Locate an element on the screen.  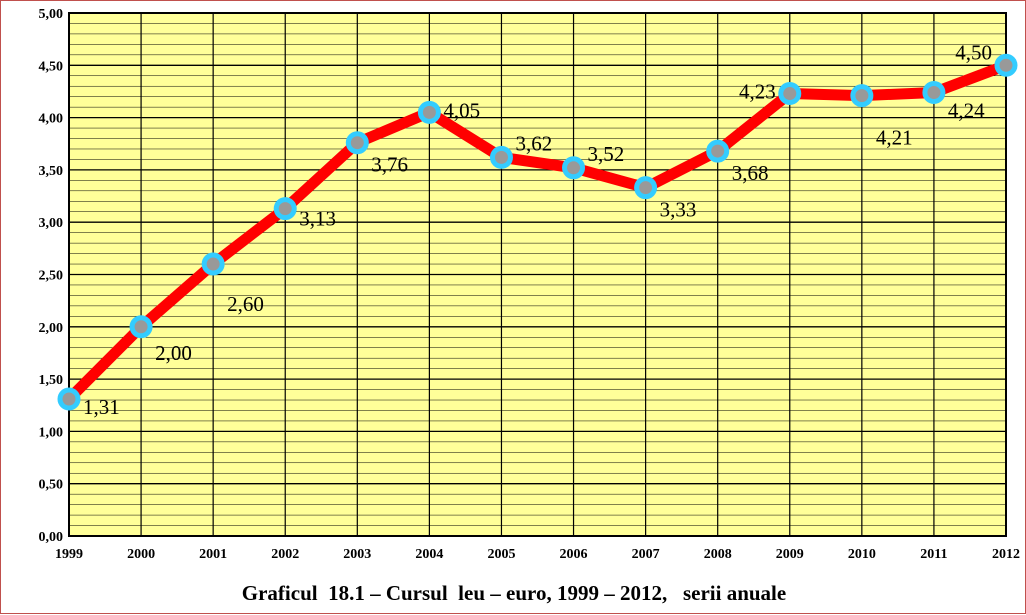
x-tick-label: 2000 is located at coordinates (141, 554).